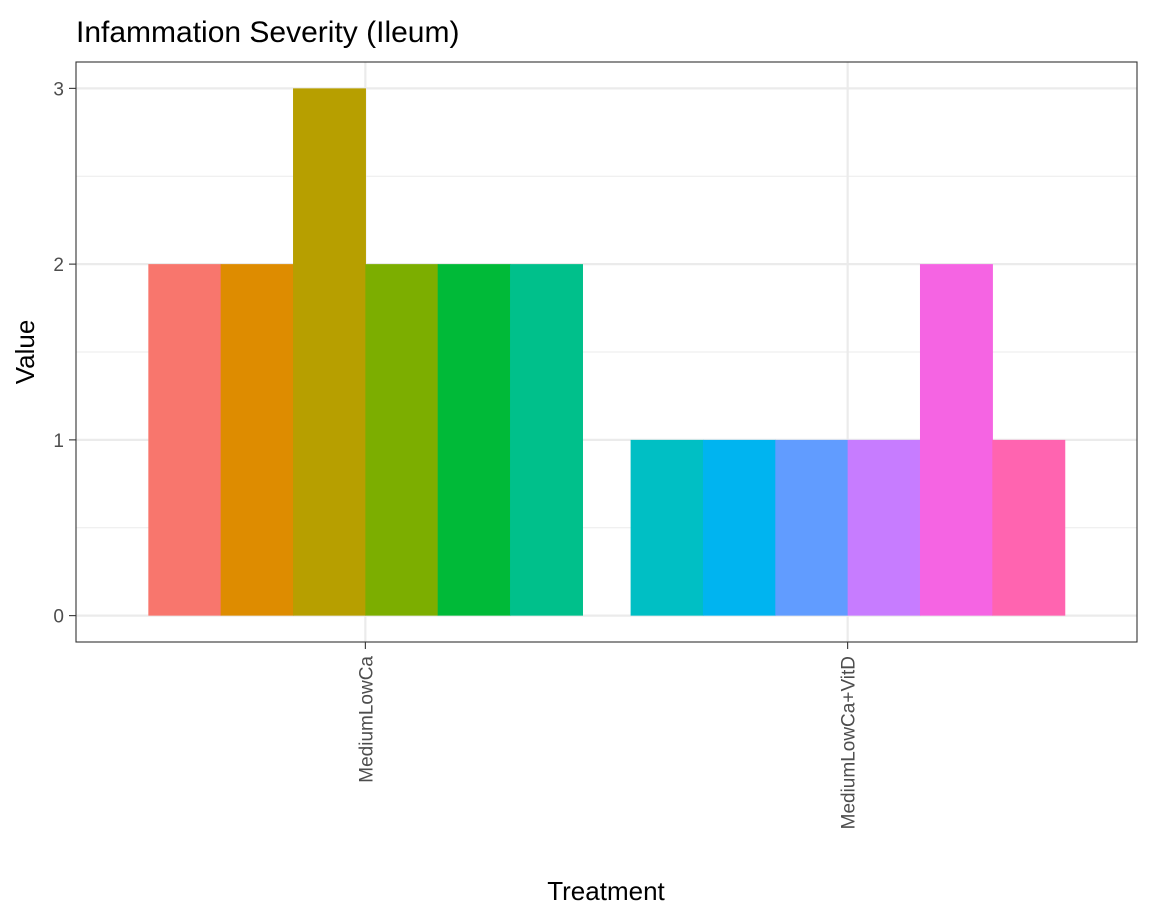 The width and height of the screenshot is (1152, 921). I want to click on x-tick-label: MediumLowCa, so click(366, 719).